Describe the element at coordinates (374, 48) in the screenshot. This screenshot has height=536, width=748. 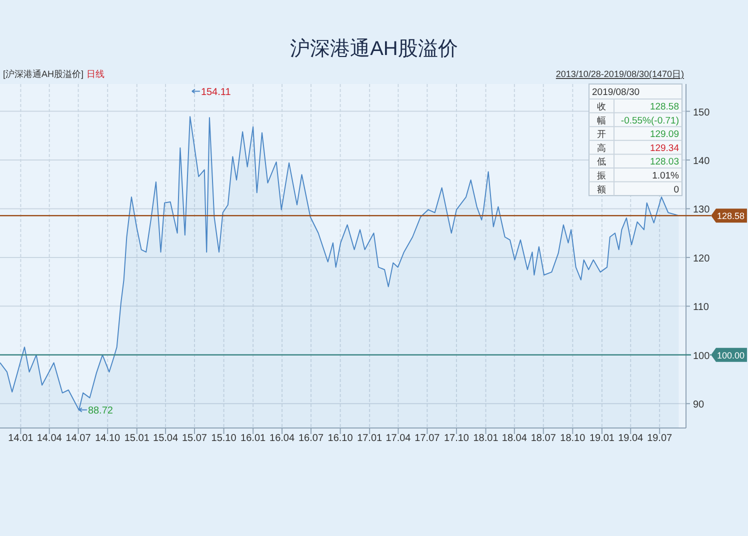
I see `chart-title: 沪深港通AH股溢价` at that location.